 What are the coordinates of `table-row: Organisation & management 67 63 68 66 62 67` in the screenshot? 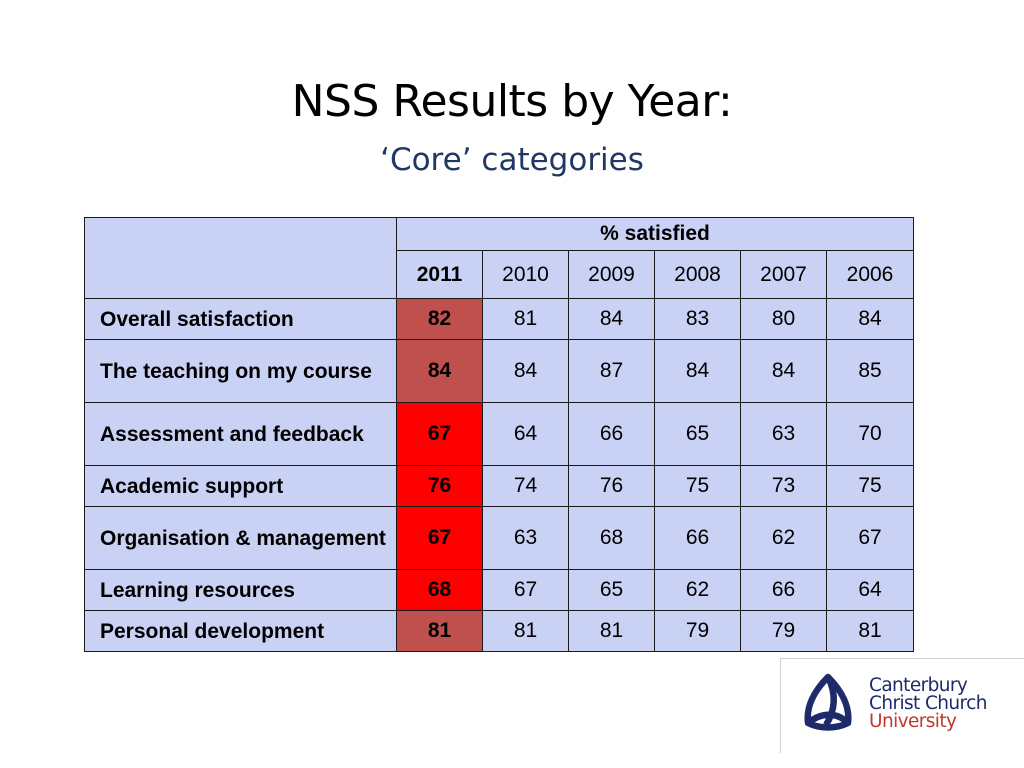 It's located at (499, 538).